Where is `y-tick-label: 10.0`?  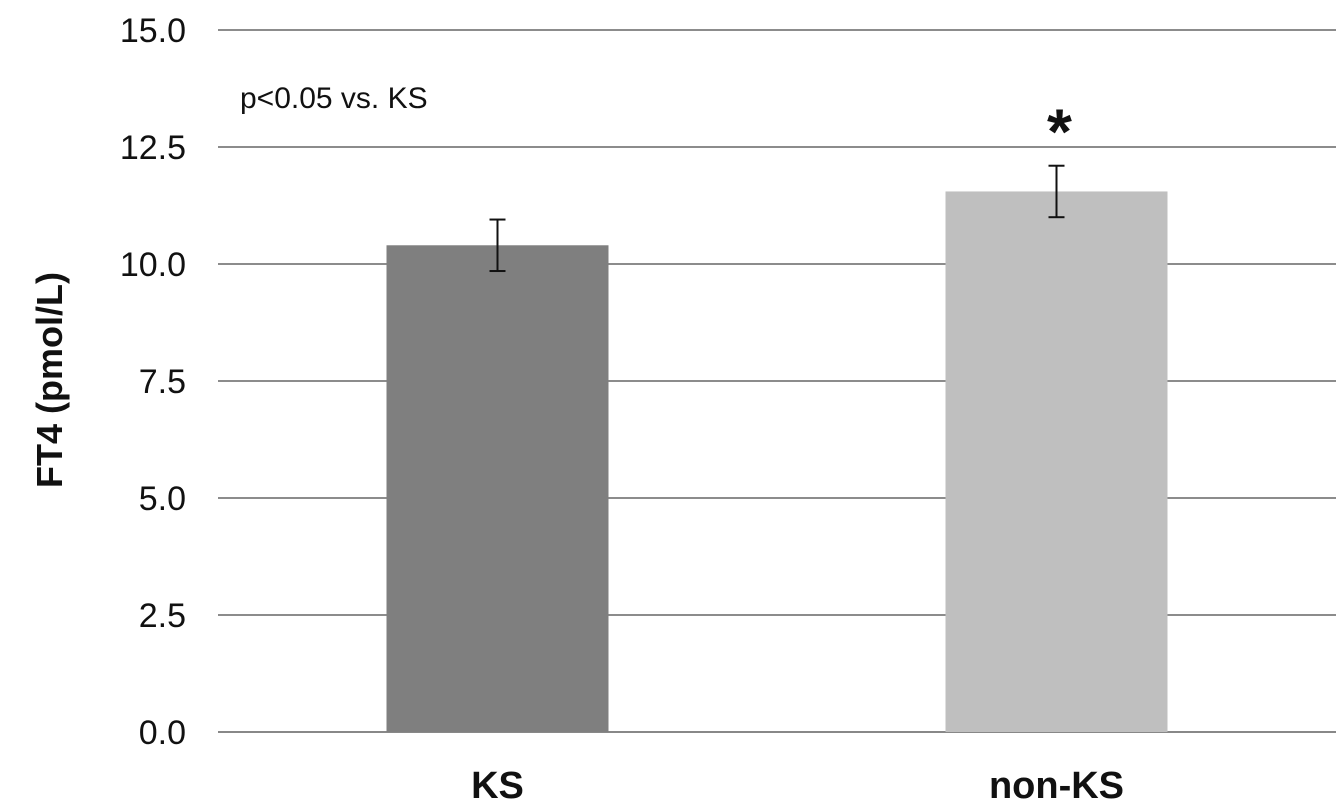
y-tick-label: 10.0 is located at coordinates (153, 265).